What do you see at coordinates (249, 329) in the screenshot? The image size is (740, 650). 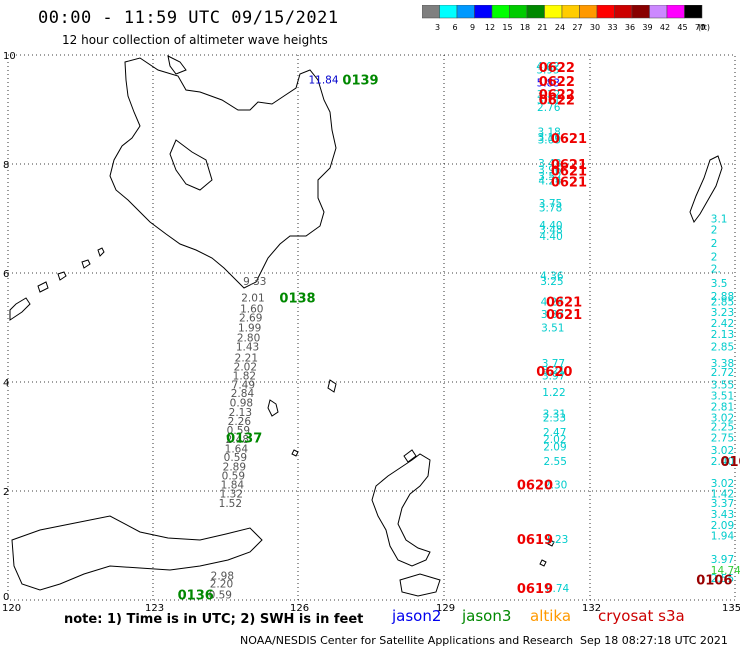 I see `wave-height-value: 1.99` at bounding box center [249, 329].